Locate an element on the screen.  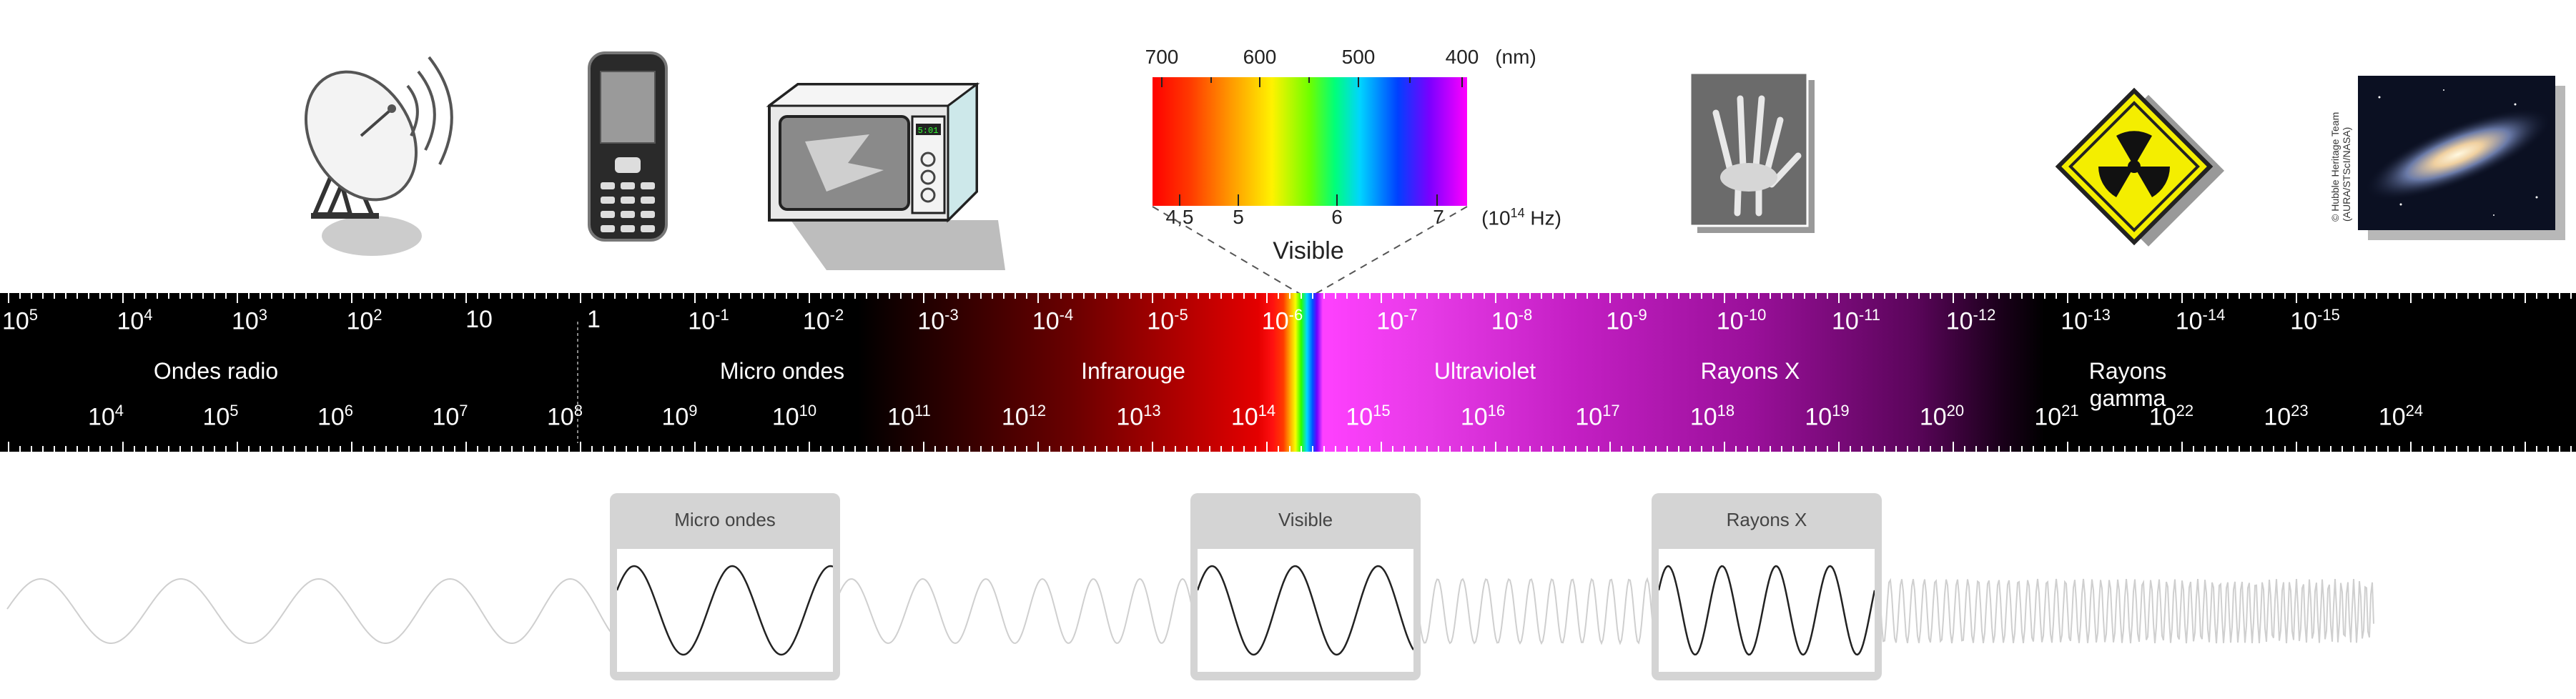
nm-label: 600 is located at coordinates (1260, 57).